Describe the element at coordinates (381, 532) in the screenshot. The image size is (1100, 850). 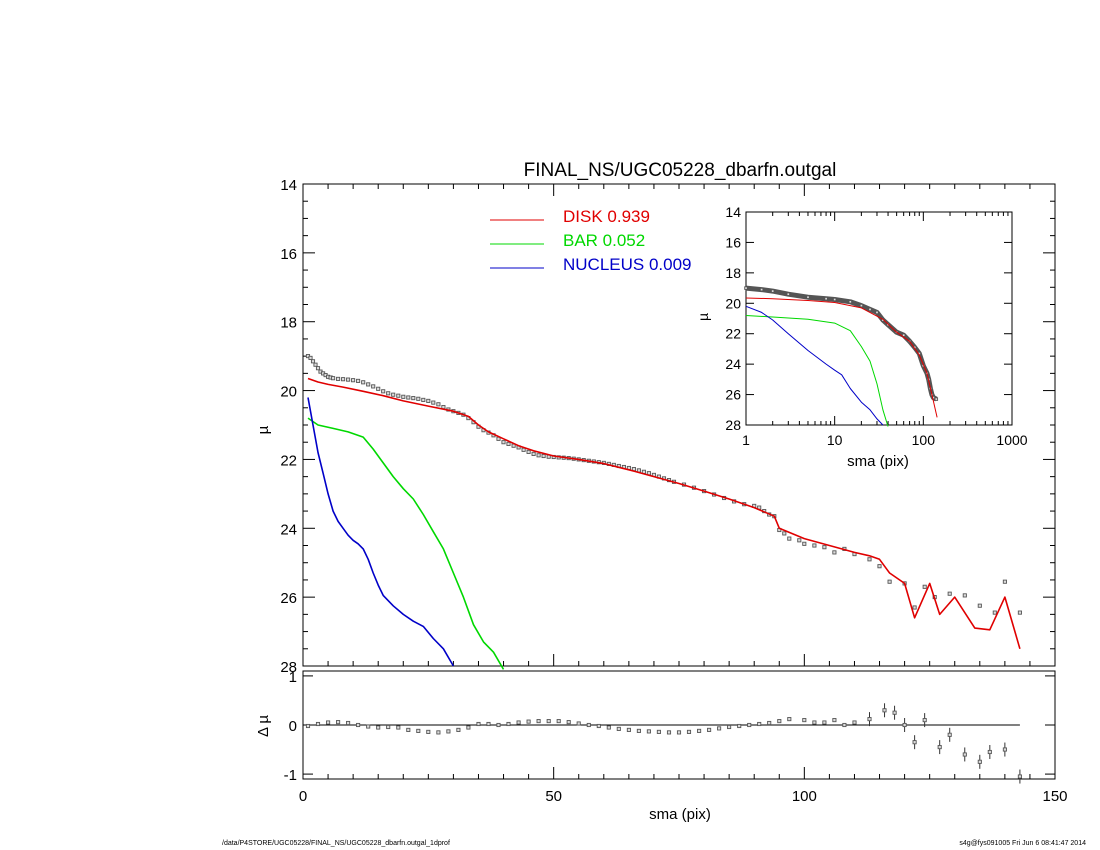
I see `series-line-nucleus` at that location.